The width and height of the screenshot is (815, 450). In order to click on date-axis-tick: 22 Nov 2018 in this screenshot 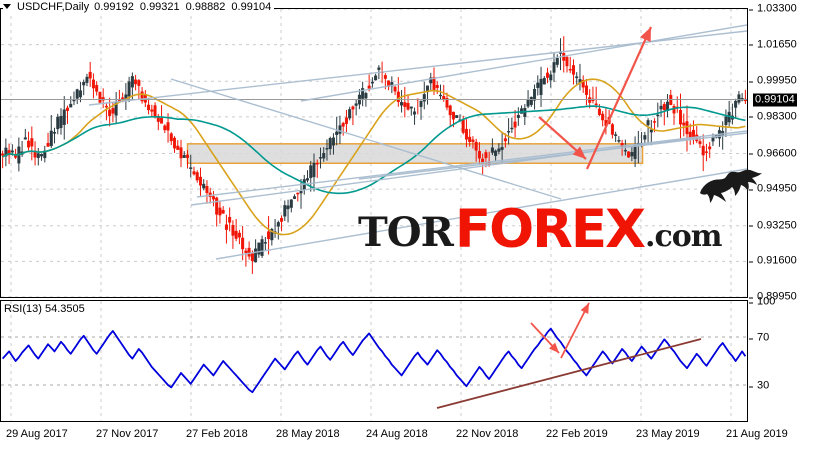, I will do `click(487, 434)`.